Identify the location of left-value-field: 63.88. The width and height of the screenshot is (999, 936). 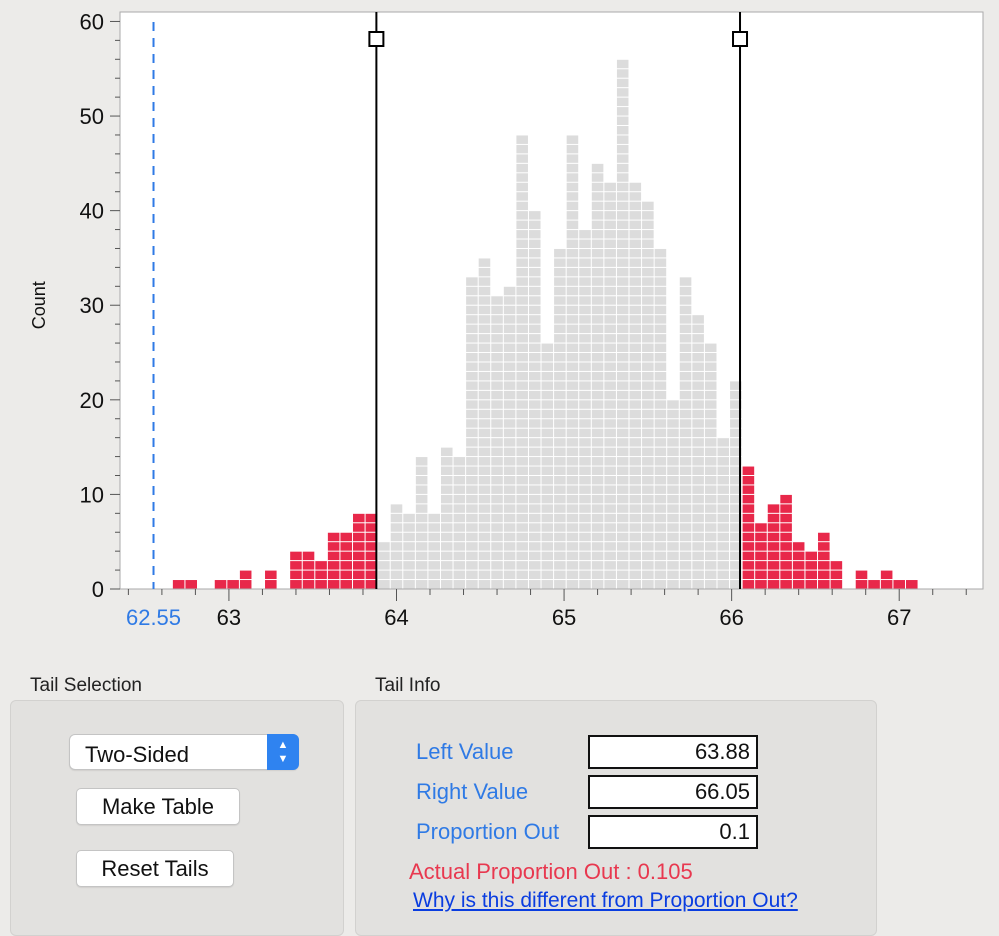
(673, 752).